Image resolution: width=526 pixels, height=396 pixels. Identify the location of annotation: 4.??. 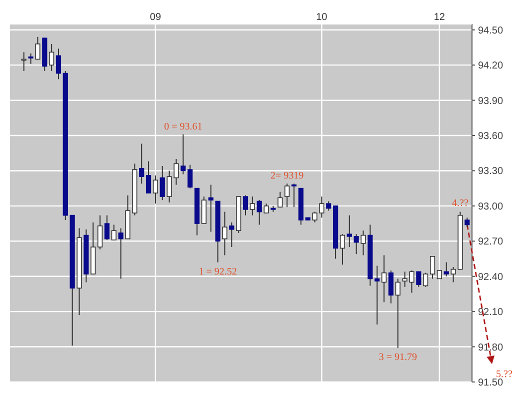
(460, 203).